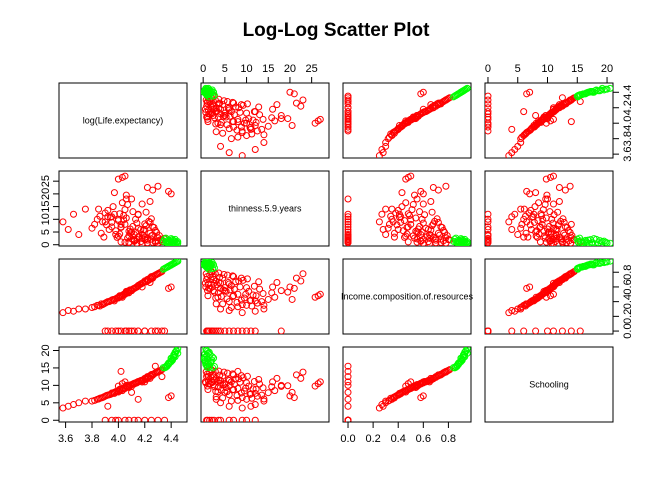 The width and height of the screenshot is (672, 480). What do you see at coordinates (549, 385) in the screenshot?
I see `variable-label: Schooling` at bounding box center [549, 385].